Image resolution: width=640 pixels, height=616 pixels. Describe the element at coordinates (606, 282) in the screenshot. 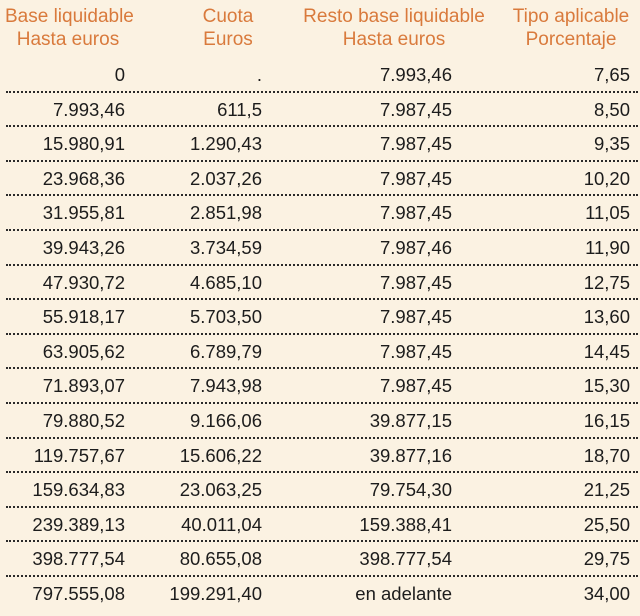

I see `cell-tipo-aplicable: 12,75` at that location.